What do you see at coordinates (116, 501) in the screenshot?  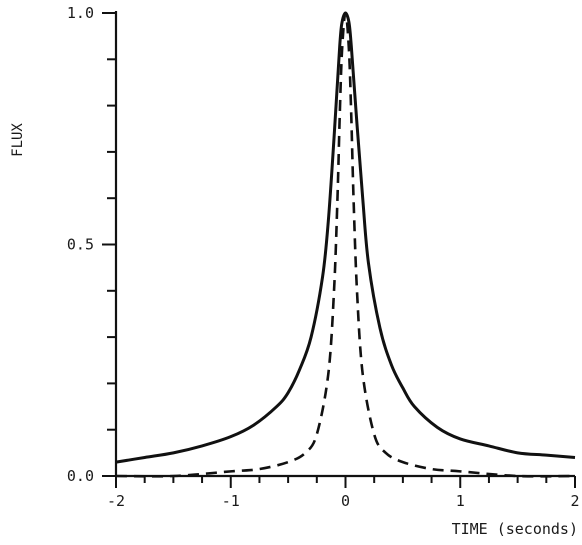 I see `x-tick-label: -2` at bounding box center [116, 501].